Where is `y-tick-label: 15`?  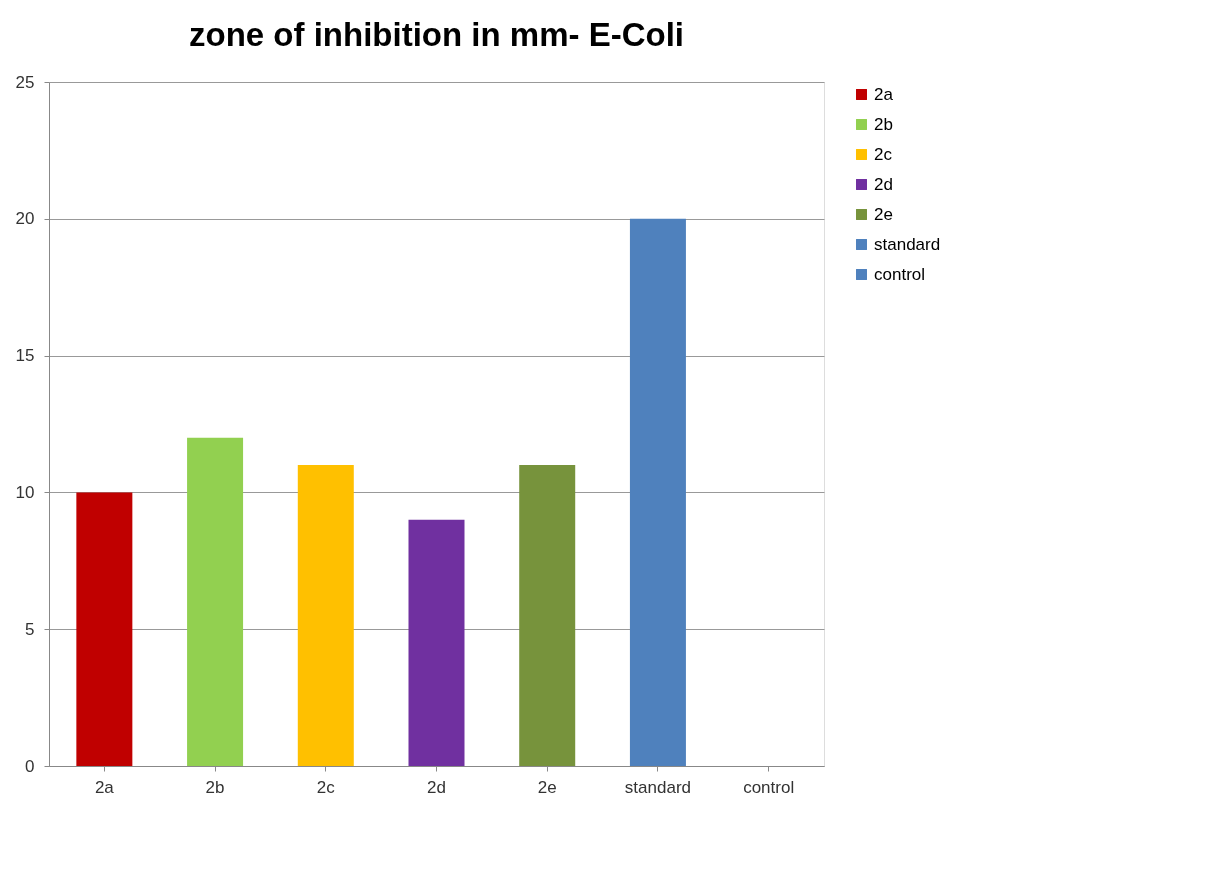 y-tick-label: 15 is located at coordinates (25, 356).